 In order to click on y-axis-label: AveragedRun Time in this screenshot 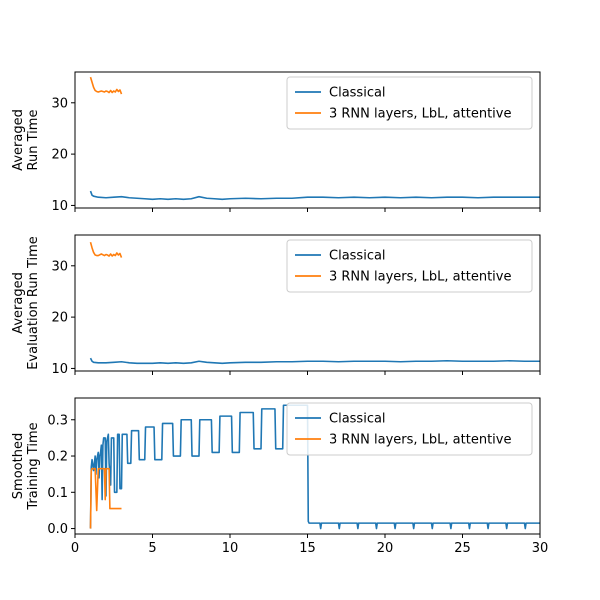, I will do `click(26, 140)`.